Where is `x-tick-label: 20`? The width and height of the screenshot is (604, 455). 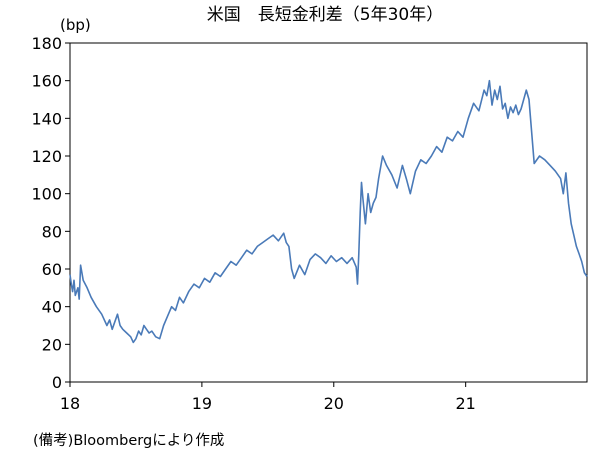 x-tick-label: 20 is located at coordinates (334, 403).